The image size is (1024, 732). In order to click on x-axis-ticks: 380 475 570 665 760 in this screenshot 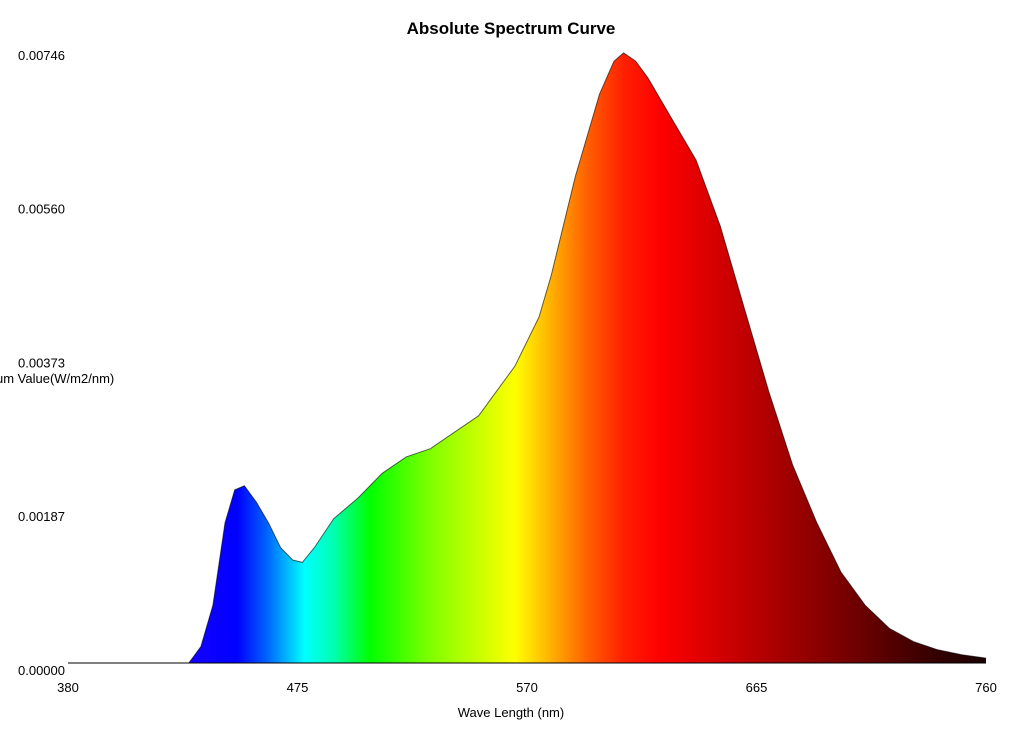, I will do `click(527, 687)`.